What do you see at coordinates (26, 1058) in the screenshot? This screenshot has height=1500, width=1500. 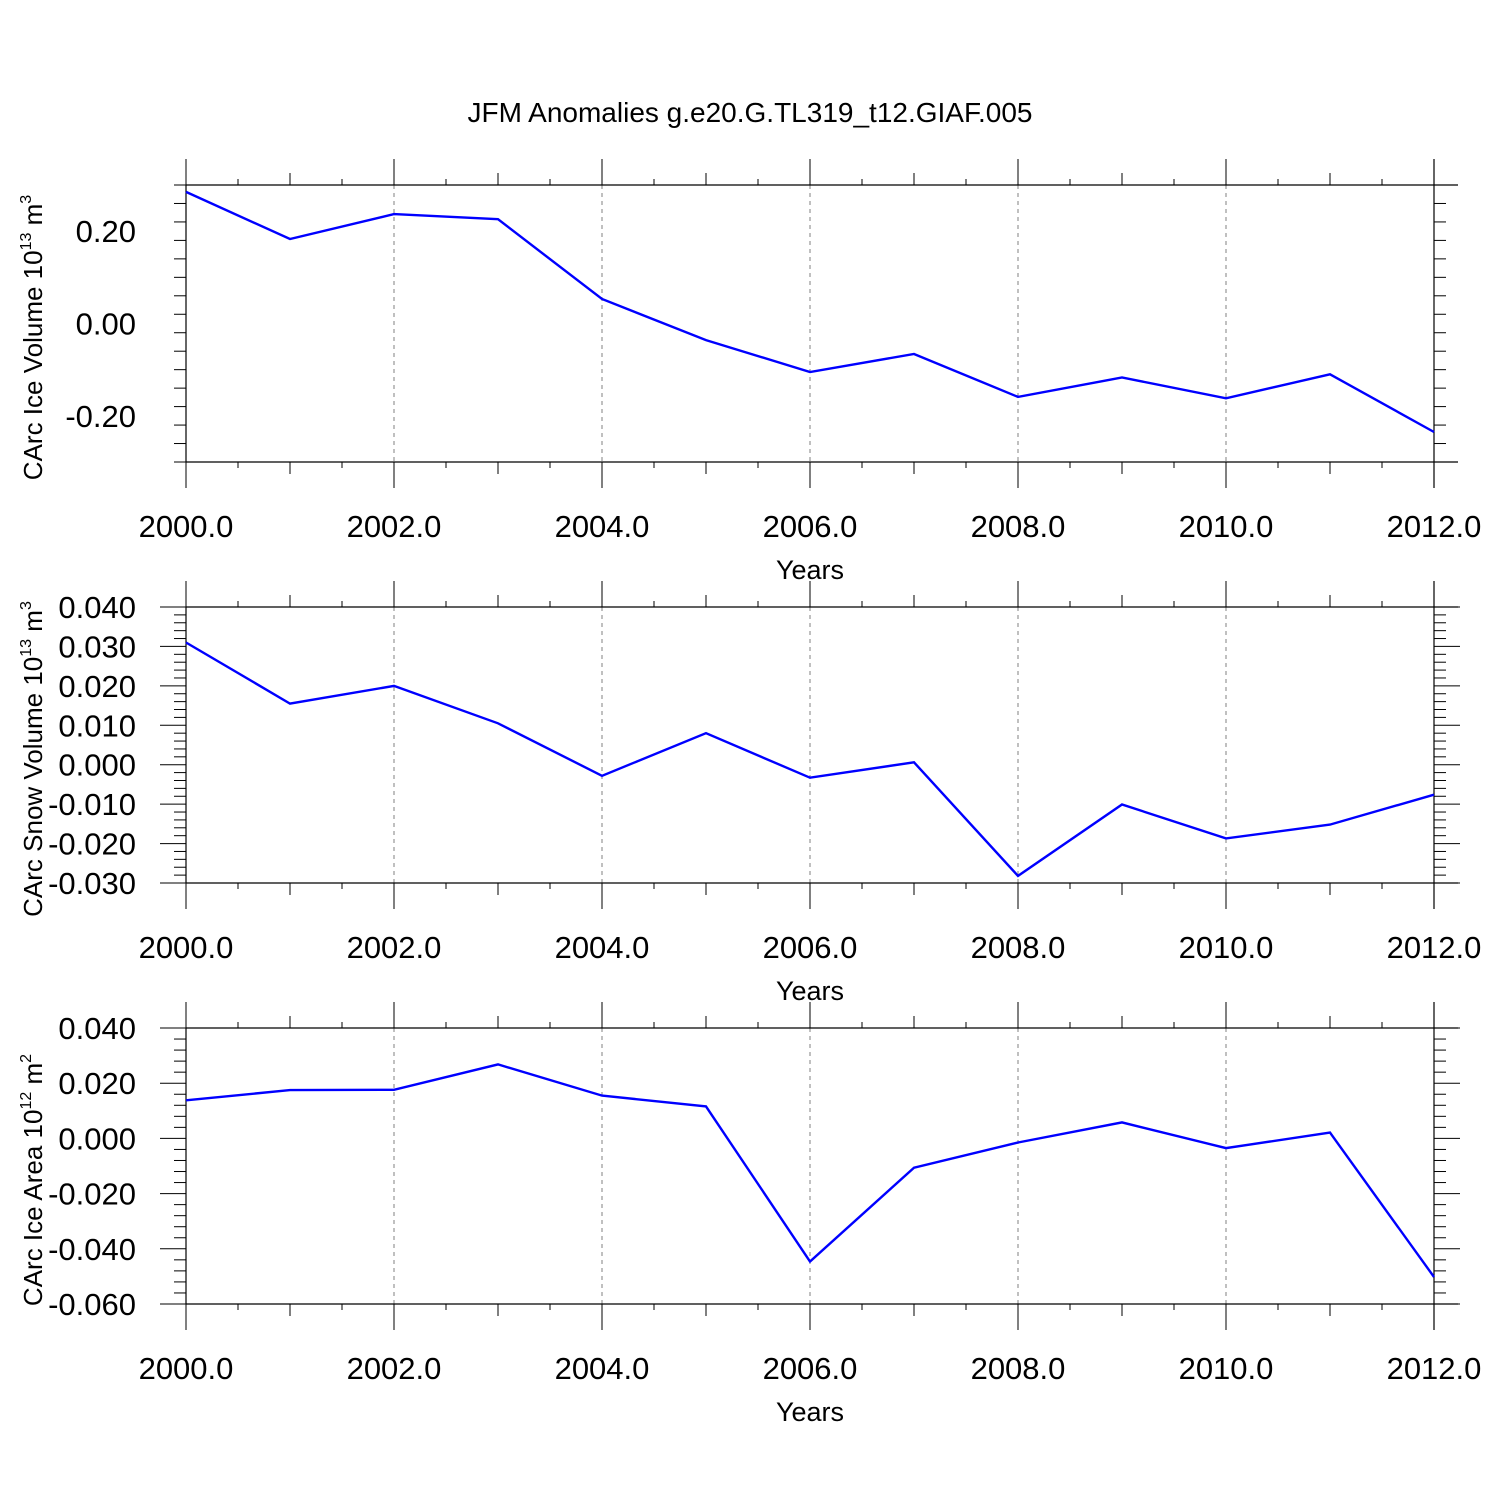 I see `y-axis-label-unit-exponent: 2` at bounding box center [26, 1058].